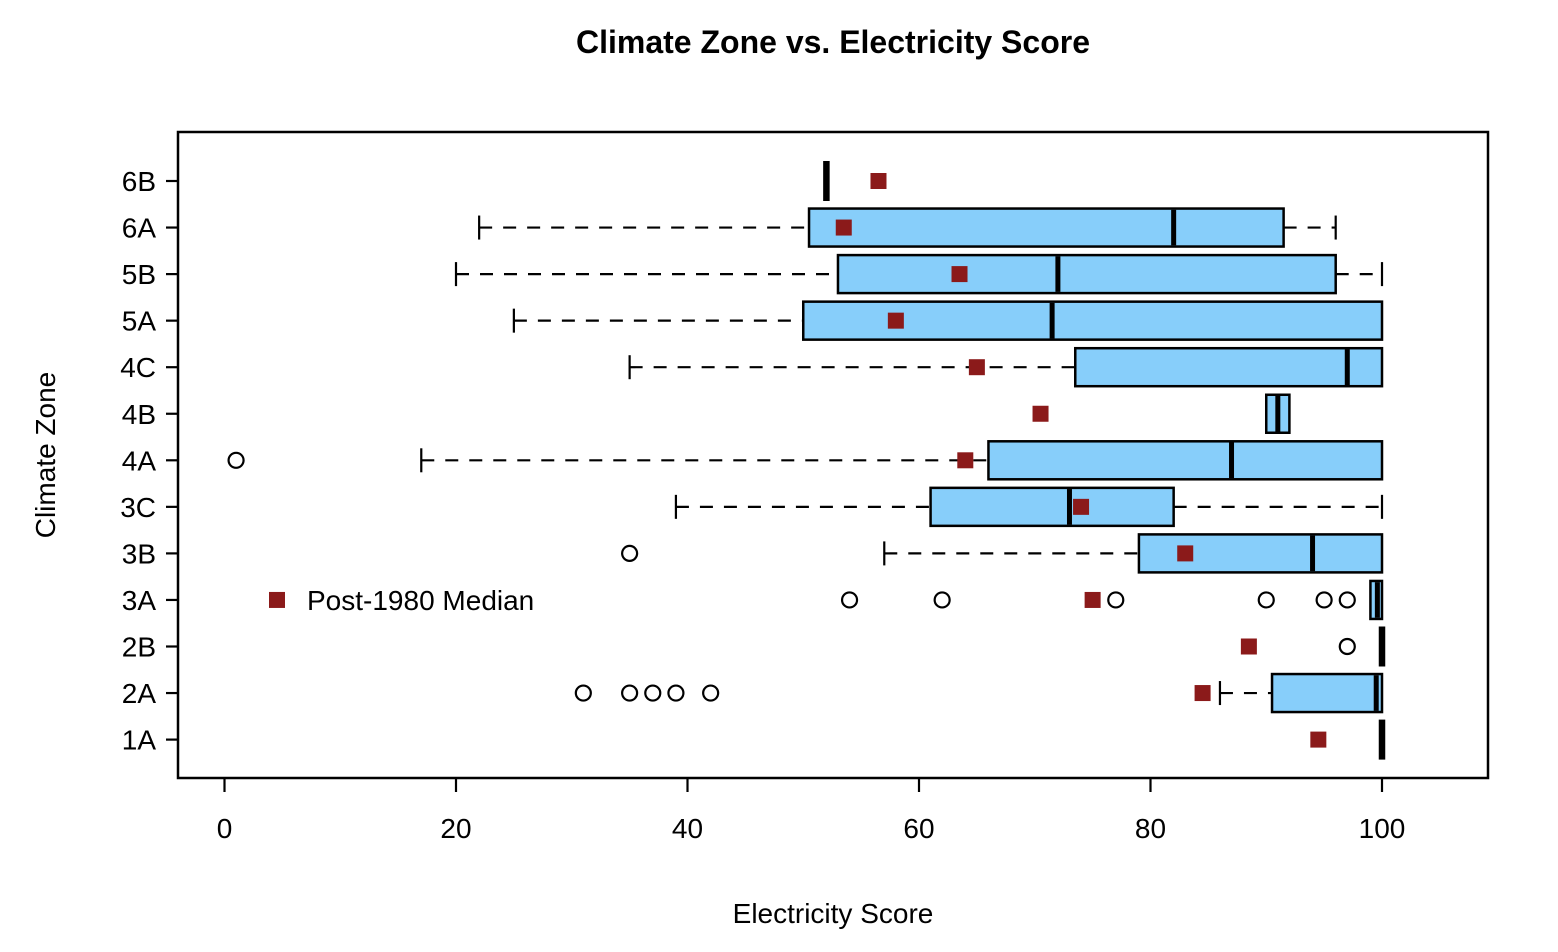 This screenshot has height=952, width=1558. What do you see at coordinates (504, 181) in the screenshot?
I see `boxplot-row-6B: 6B` at bounding box center [504, 181].